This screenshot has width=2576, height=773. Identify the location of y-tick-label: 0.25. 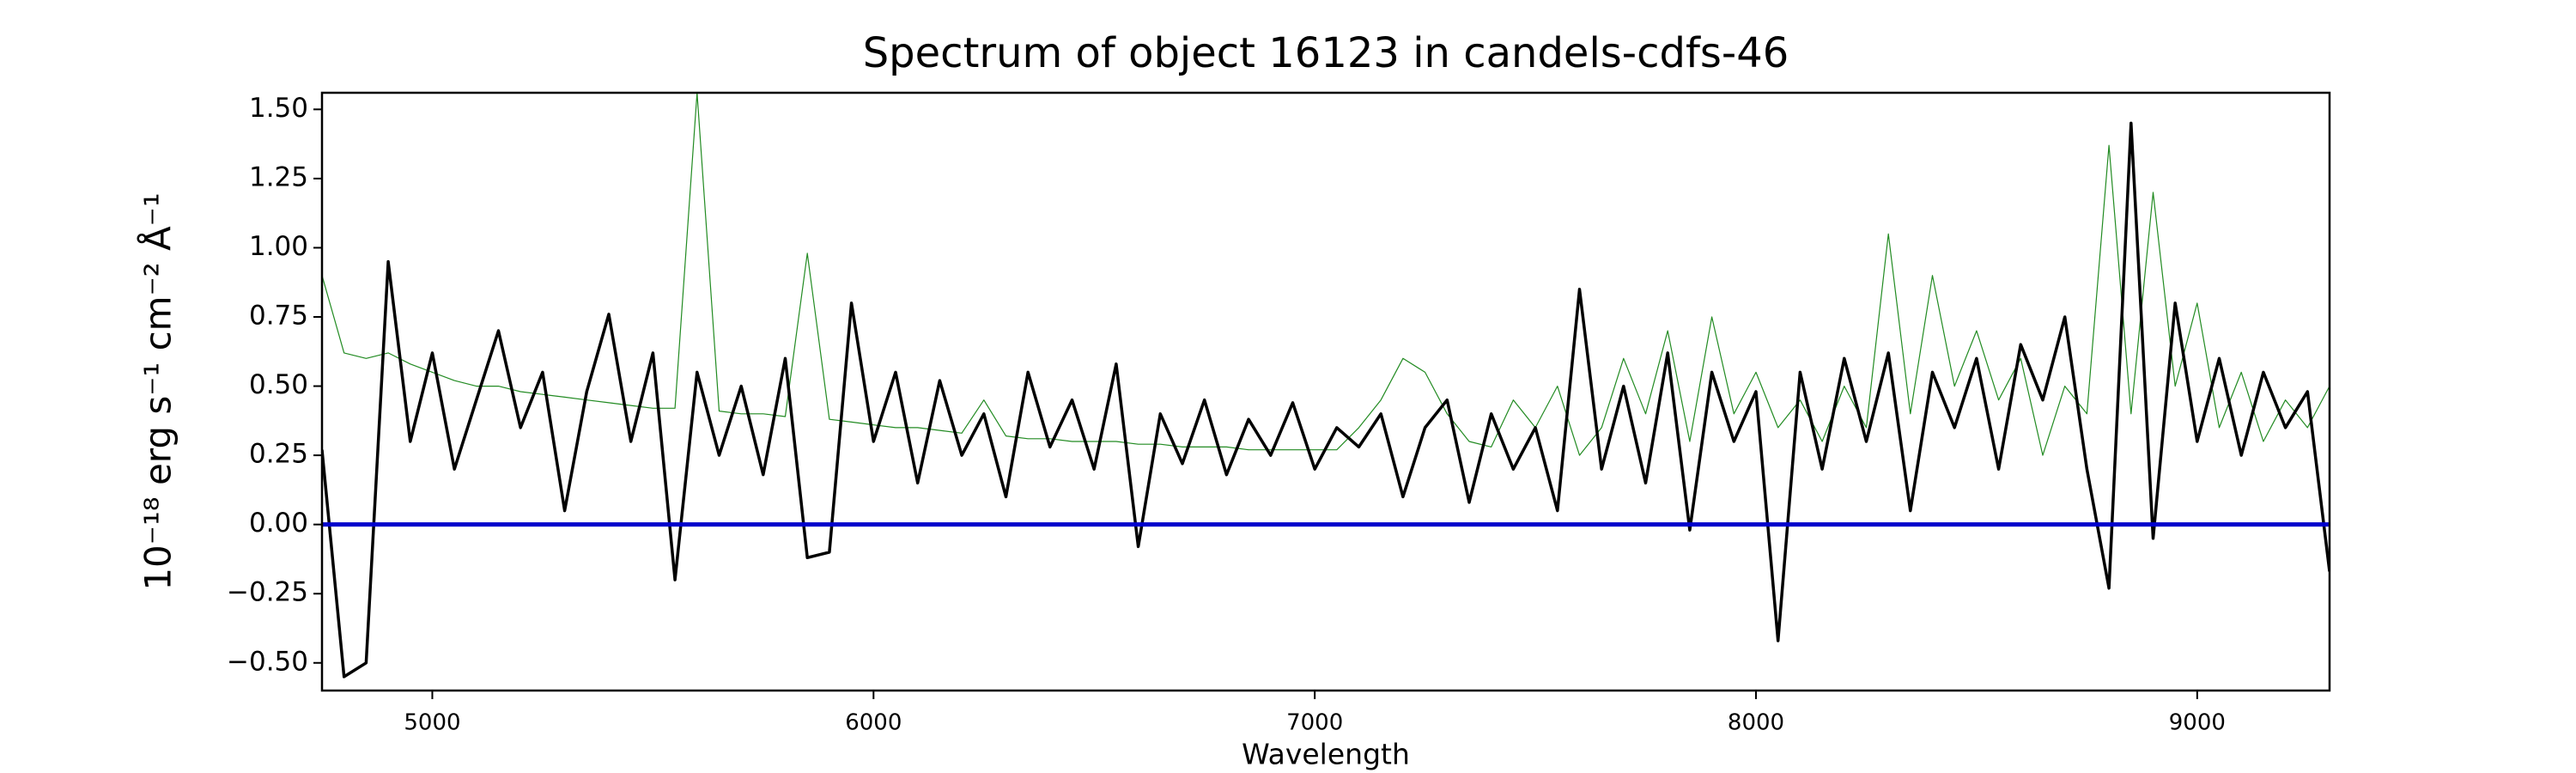
(279, 454).